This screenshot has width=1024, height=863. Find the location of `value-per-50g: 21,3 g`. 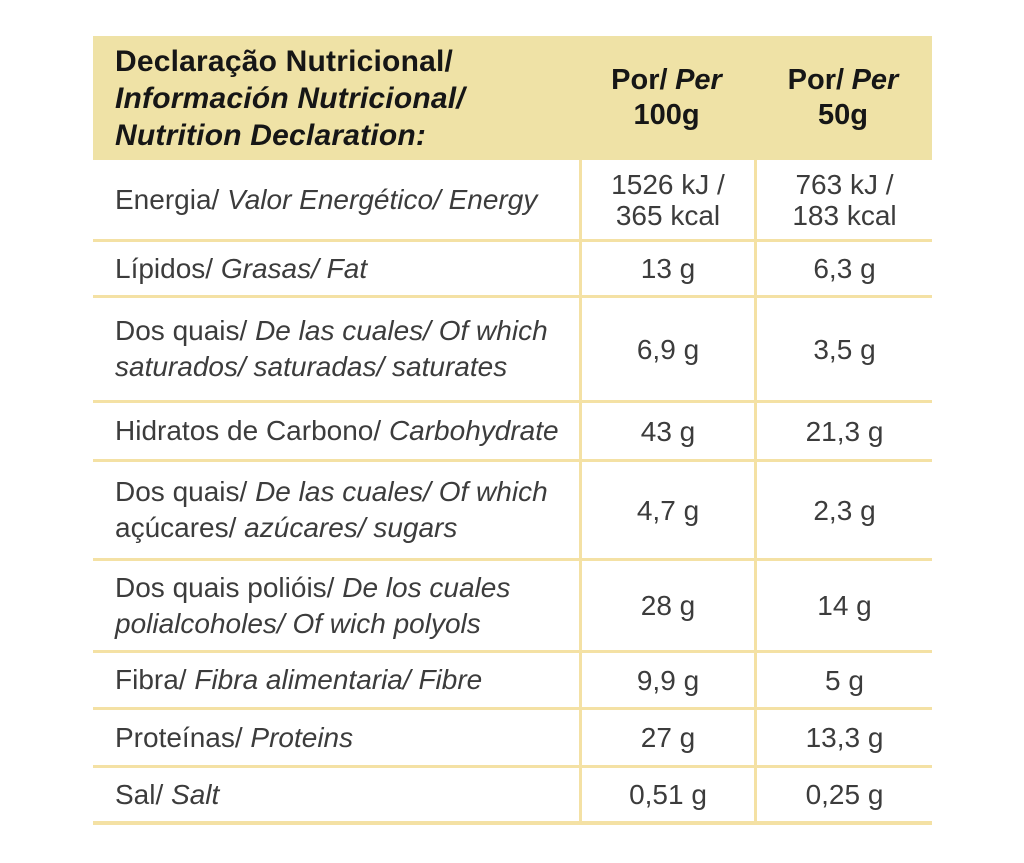

value-per-50g: 21,3 g is located at coordinates (843, 431).